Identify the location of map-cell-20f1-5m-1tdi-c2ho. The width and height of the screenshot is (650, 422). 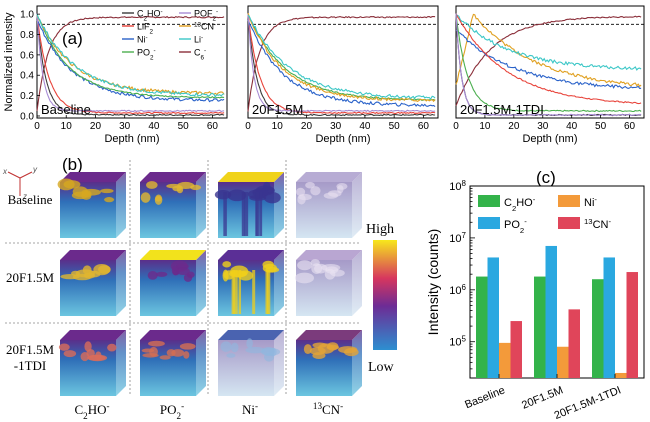
(92, 363).